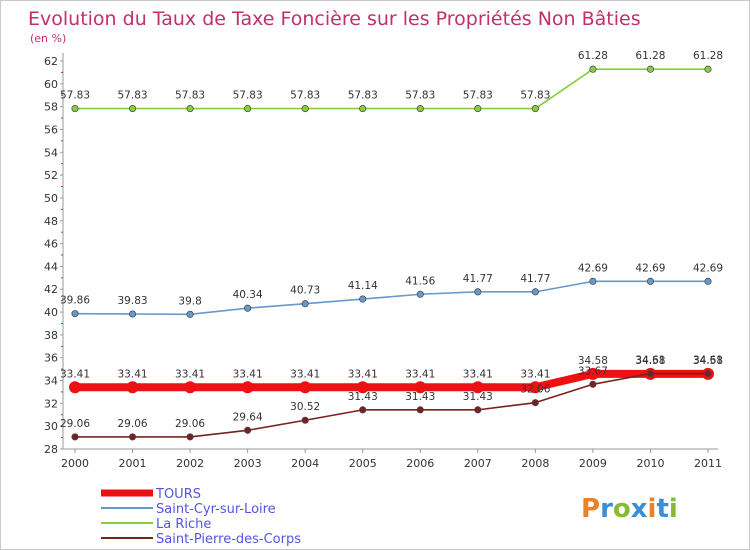 Image resolution: width=750 pixels, height=550 pixels. I want to click on x-tick-label: 2005, so click(363, 463).